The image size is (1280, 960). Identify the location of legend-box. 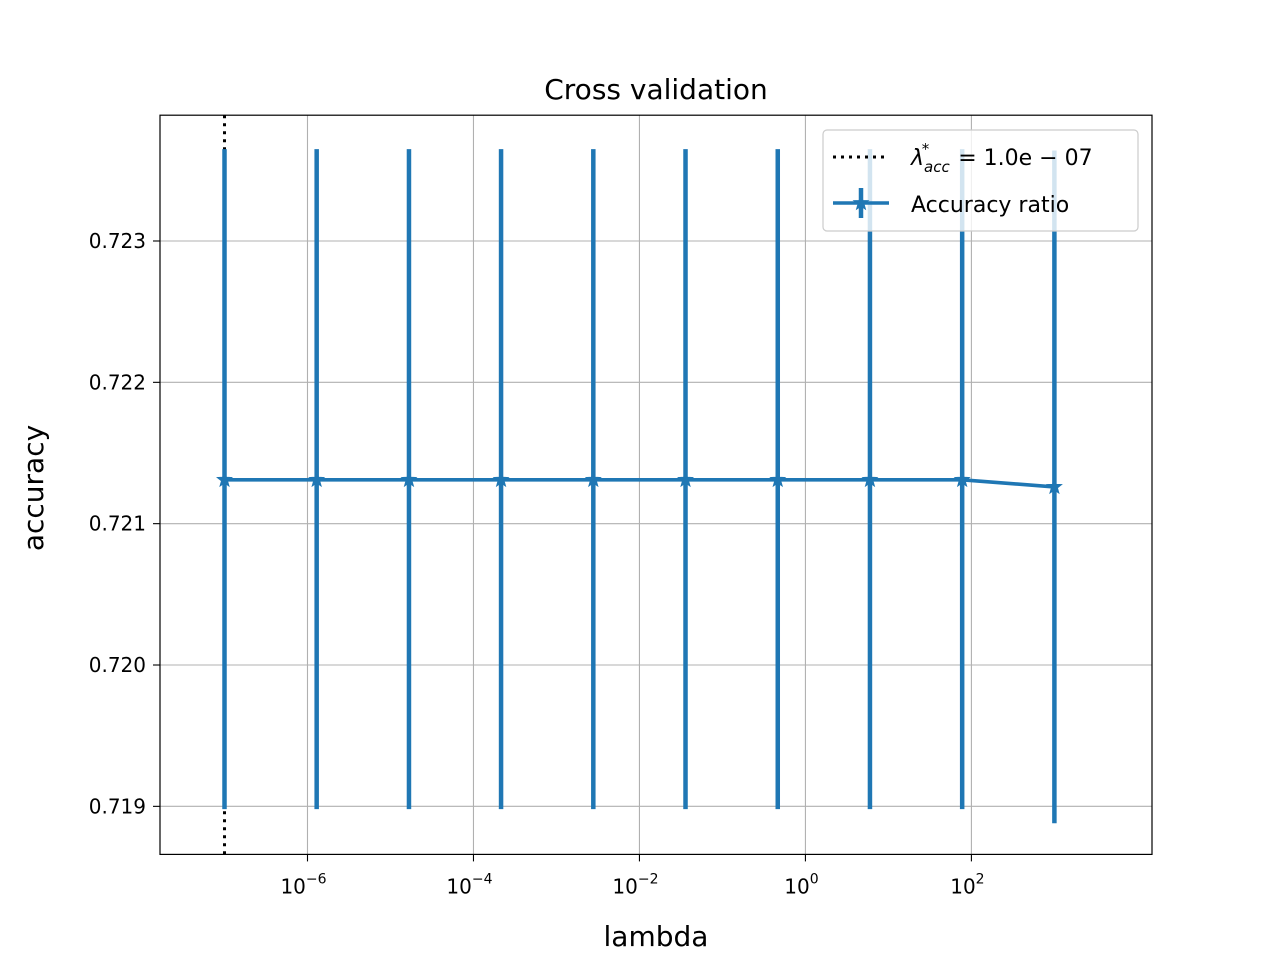
(980, 180).